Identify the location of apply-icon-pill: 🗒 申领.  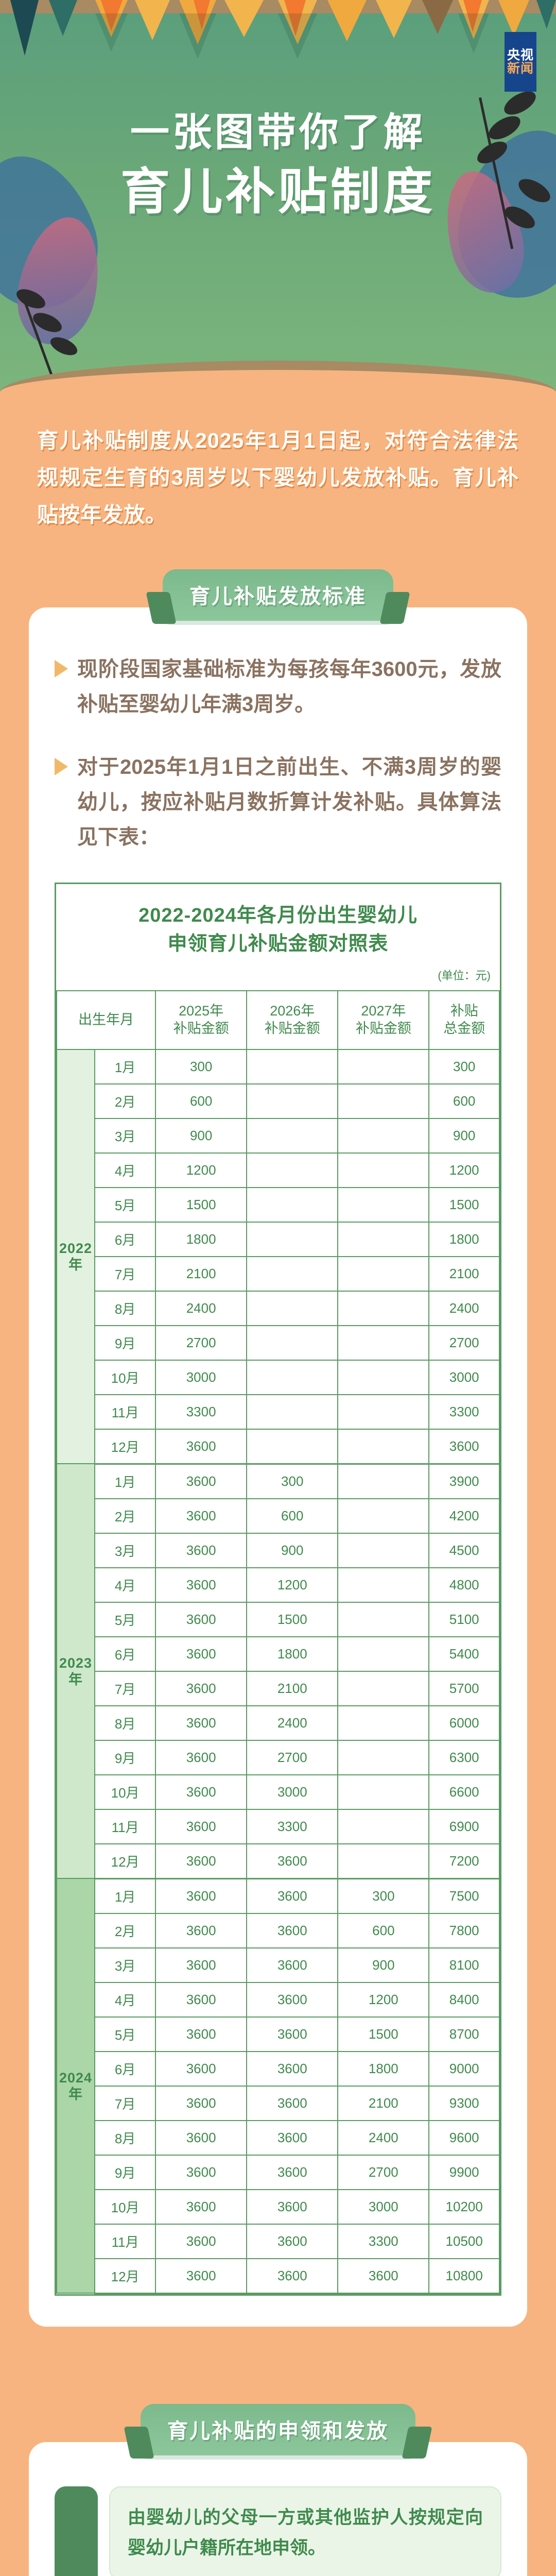
(76, 2531).